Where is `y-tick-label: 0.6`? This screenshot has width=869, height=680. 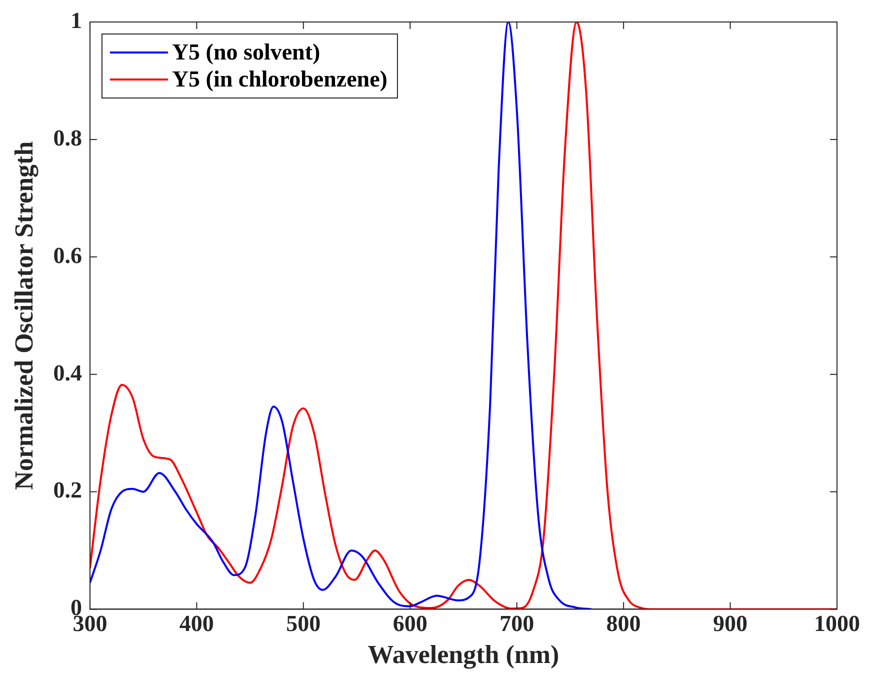 y-tick-label: 0.6 is located at coordinates (67, 255).